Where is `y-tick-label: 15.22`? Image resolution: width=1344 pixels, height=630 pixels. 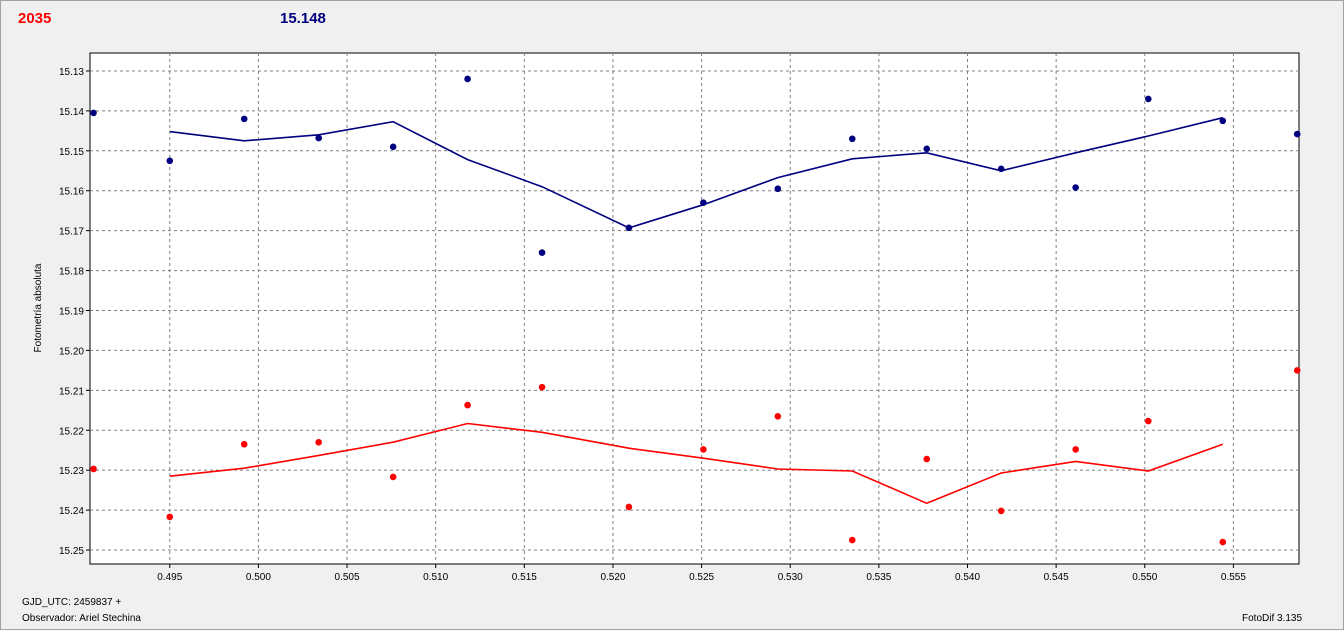 y-tick-label: 15.22 is located at coordinates (71, 431).